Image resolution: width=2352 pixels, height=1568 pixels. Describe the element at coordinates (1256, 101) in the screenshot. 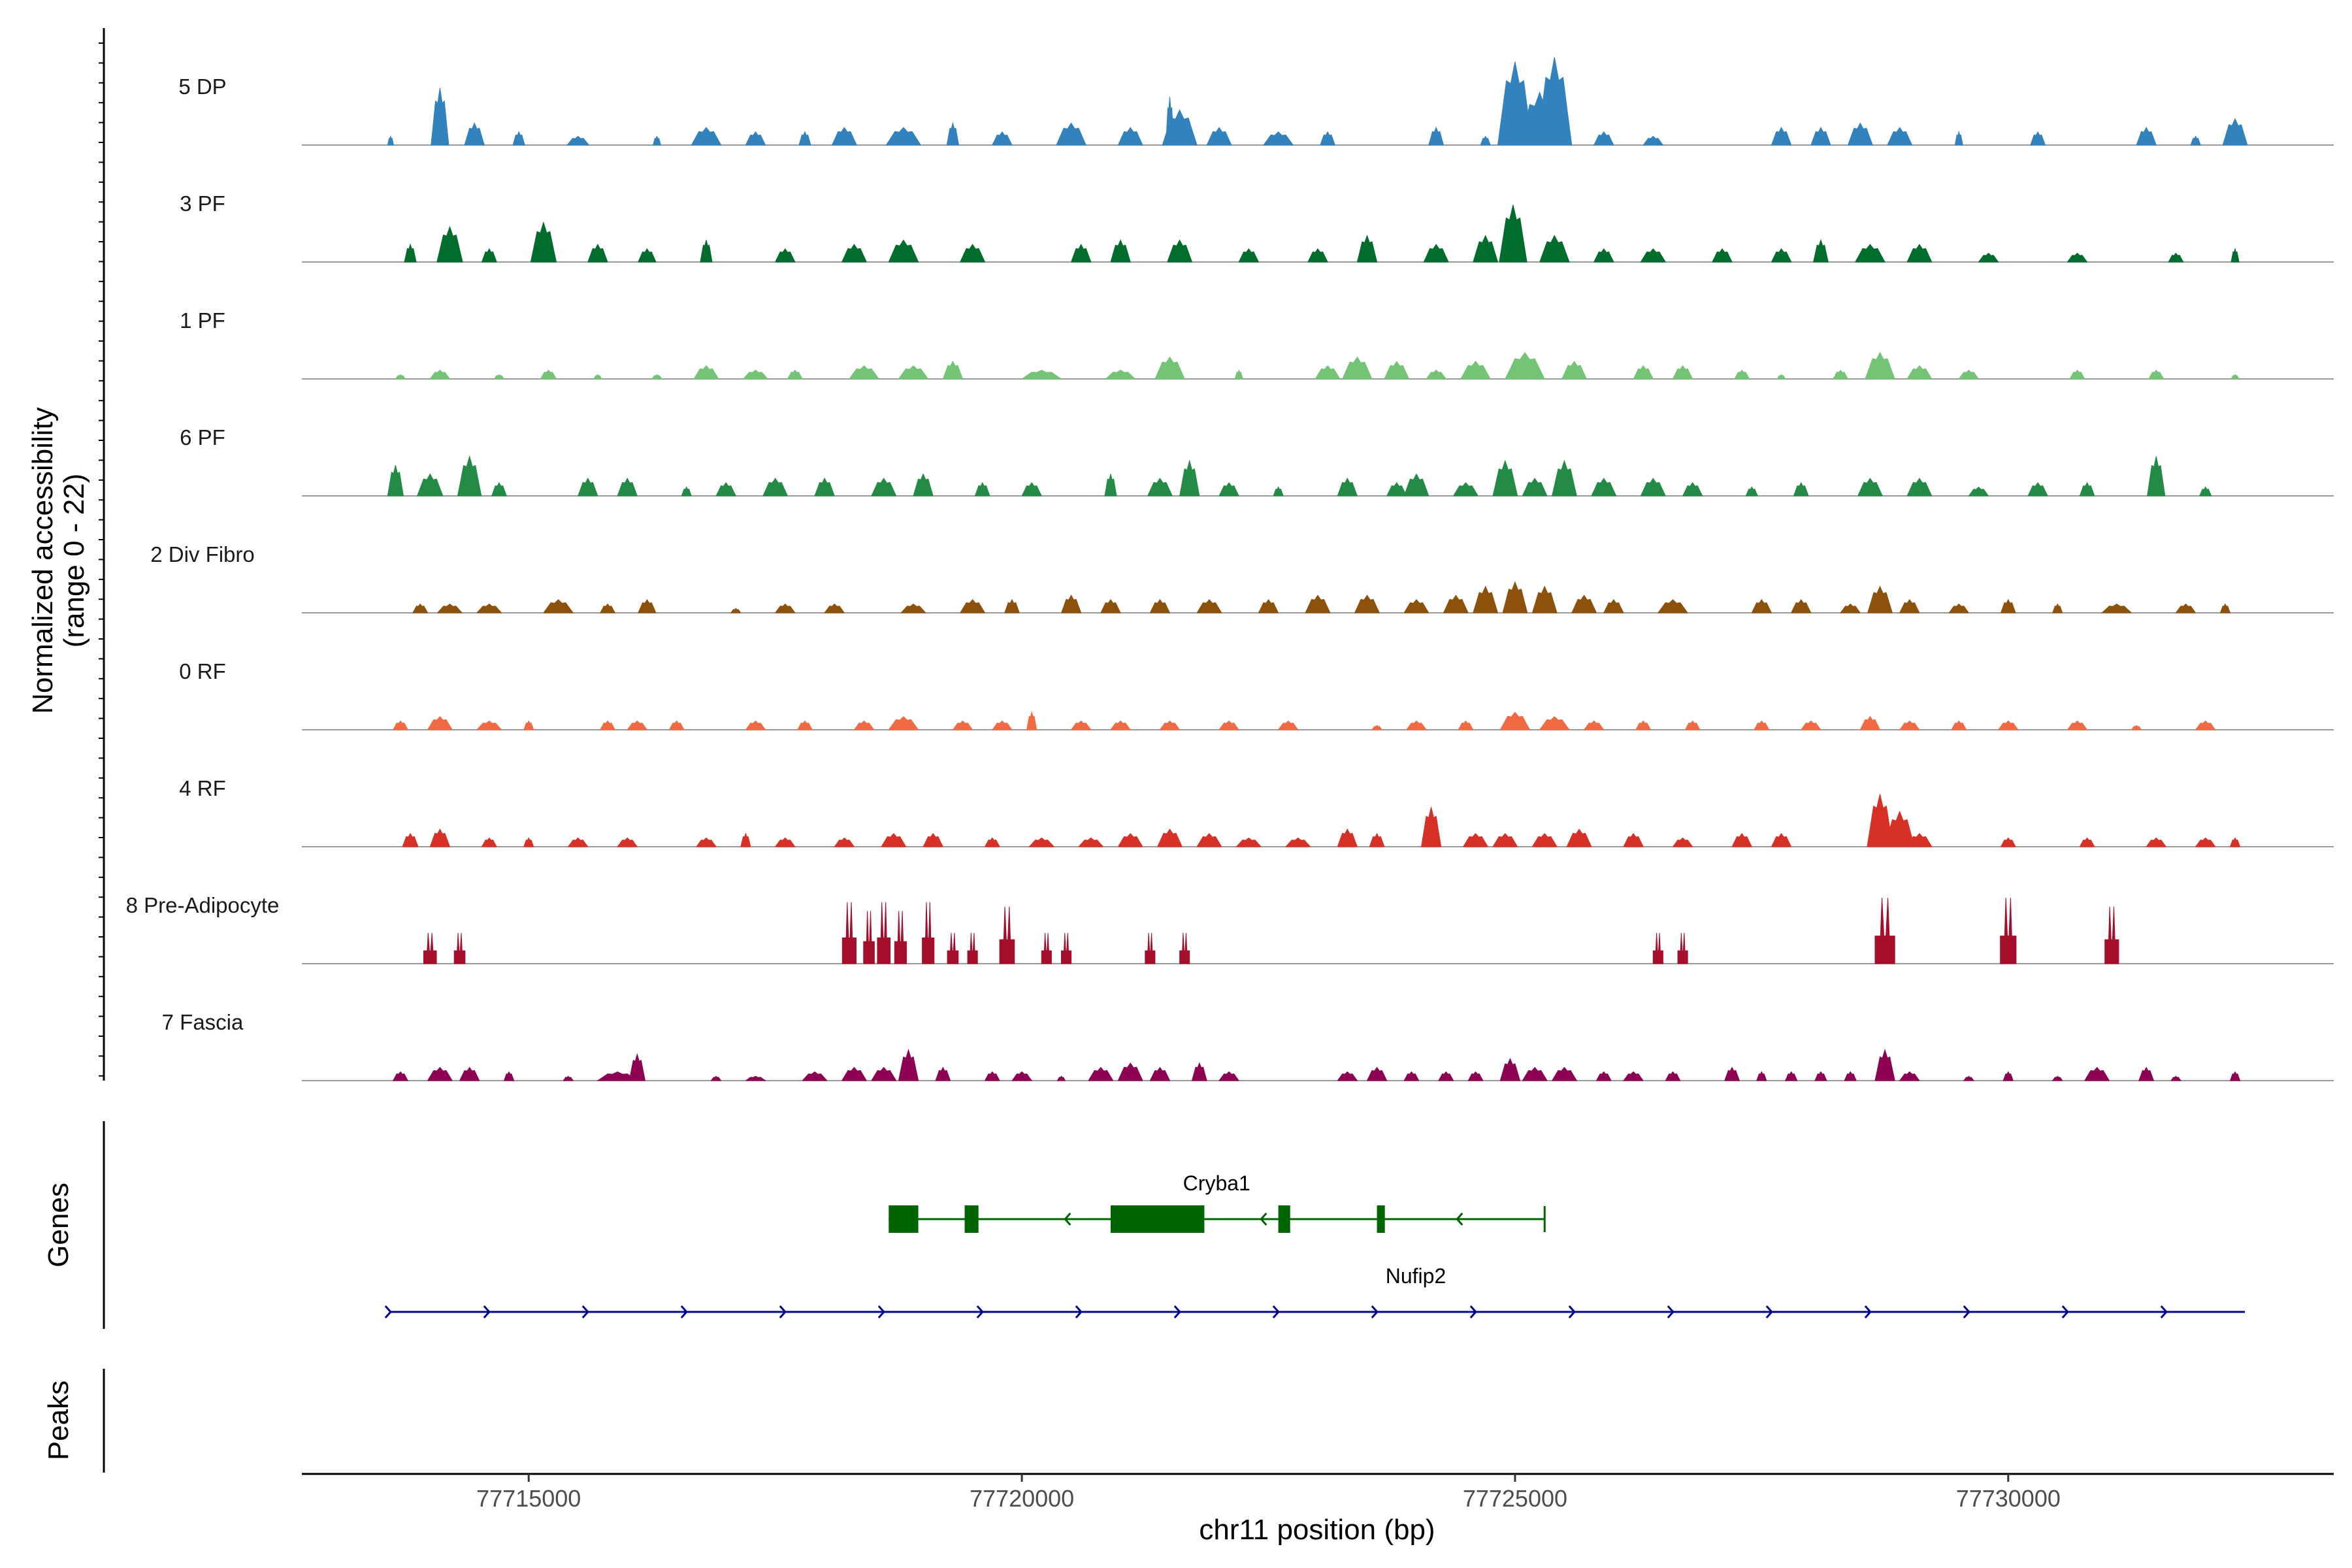

I see `track-5-dp: 5 DP` at that location.